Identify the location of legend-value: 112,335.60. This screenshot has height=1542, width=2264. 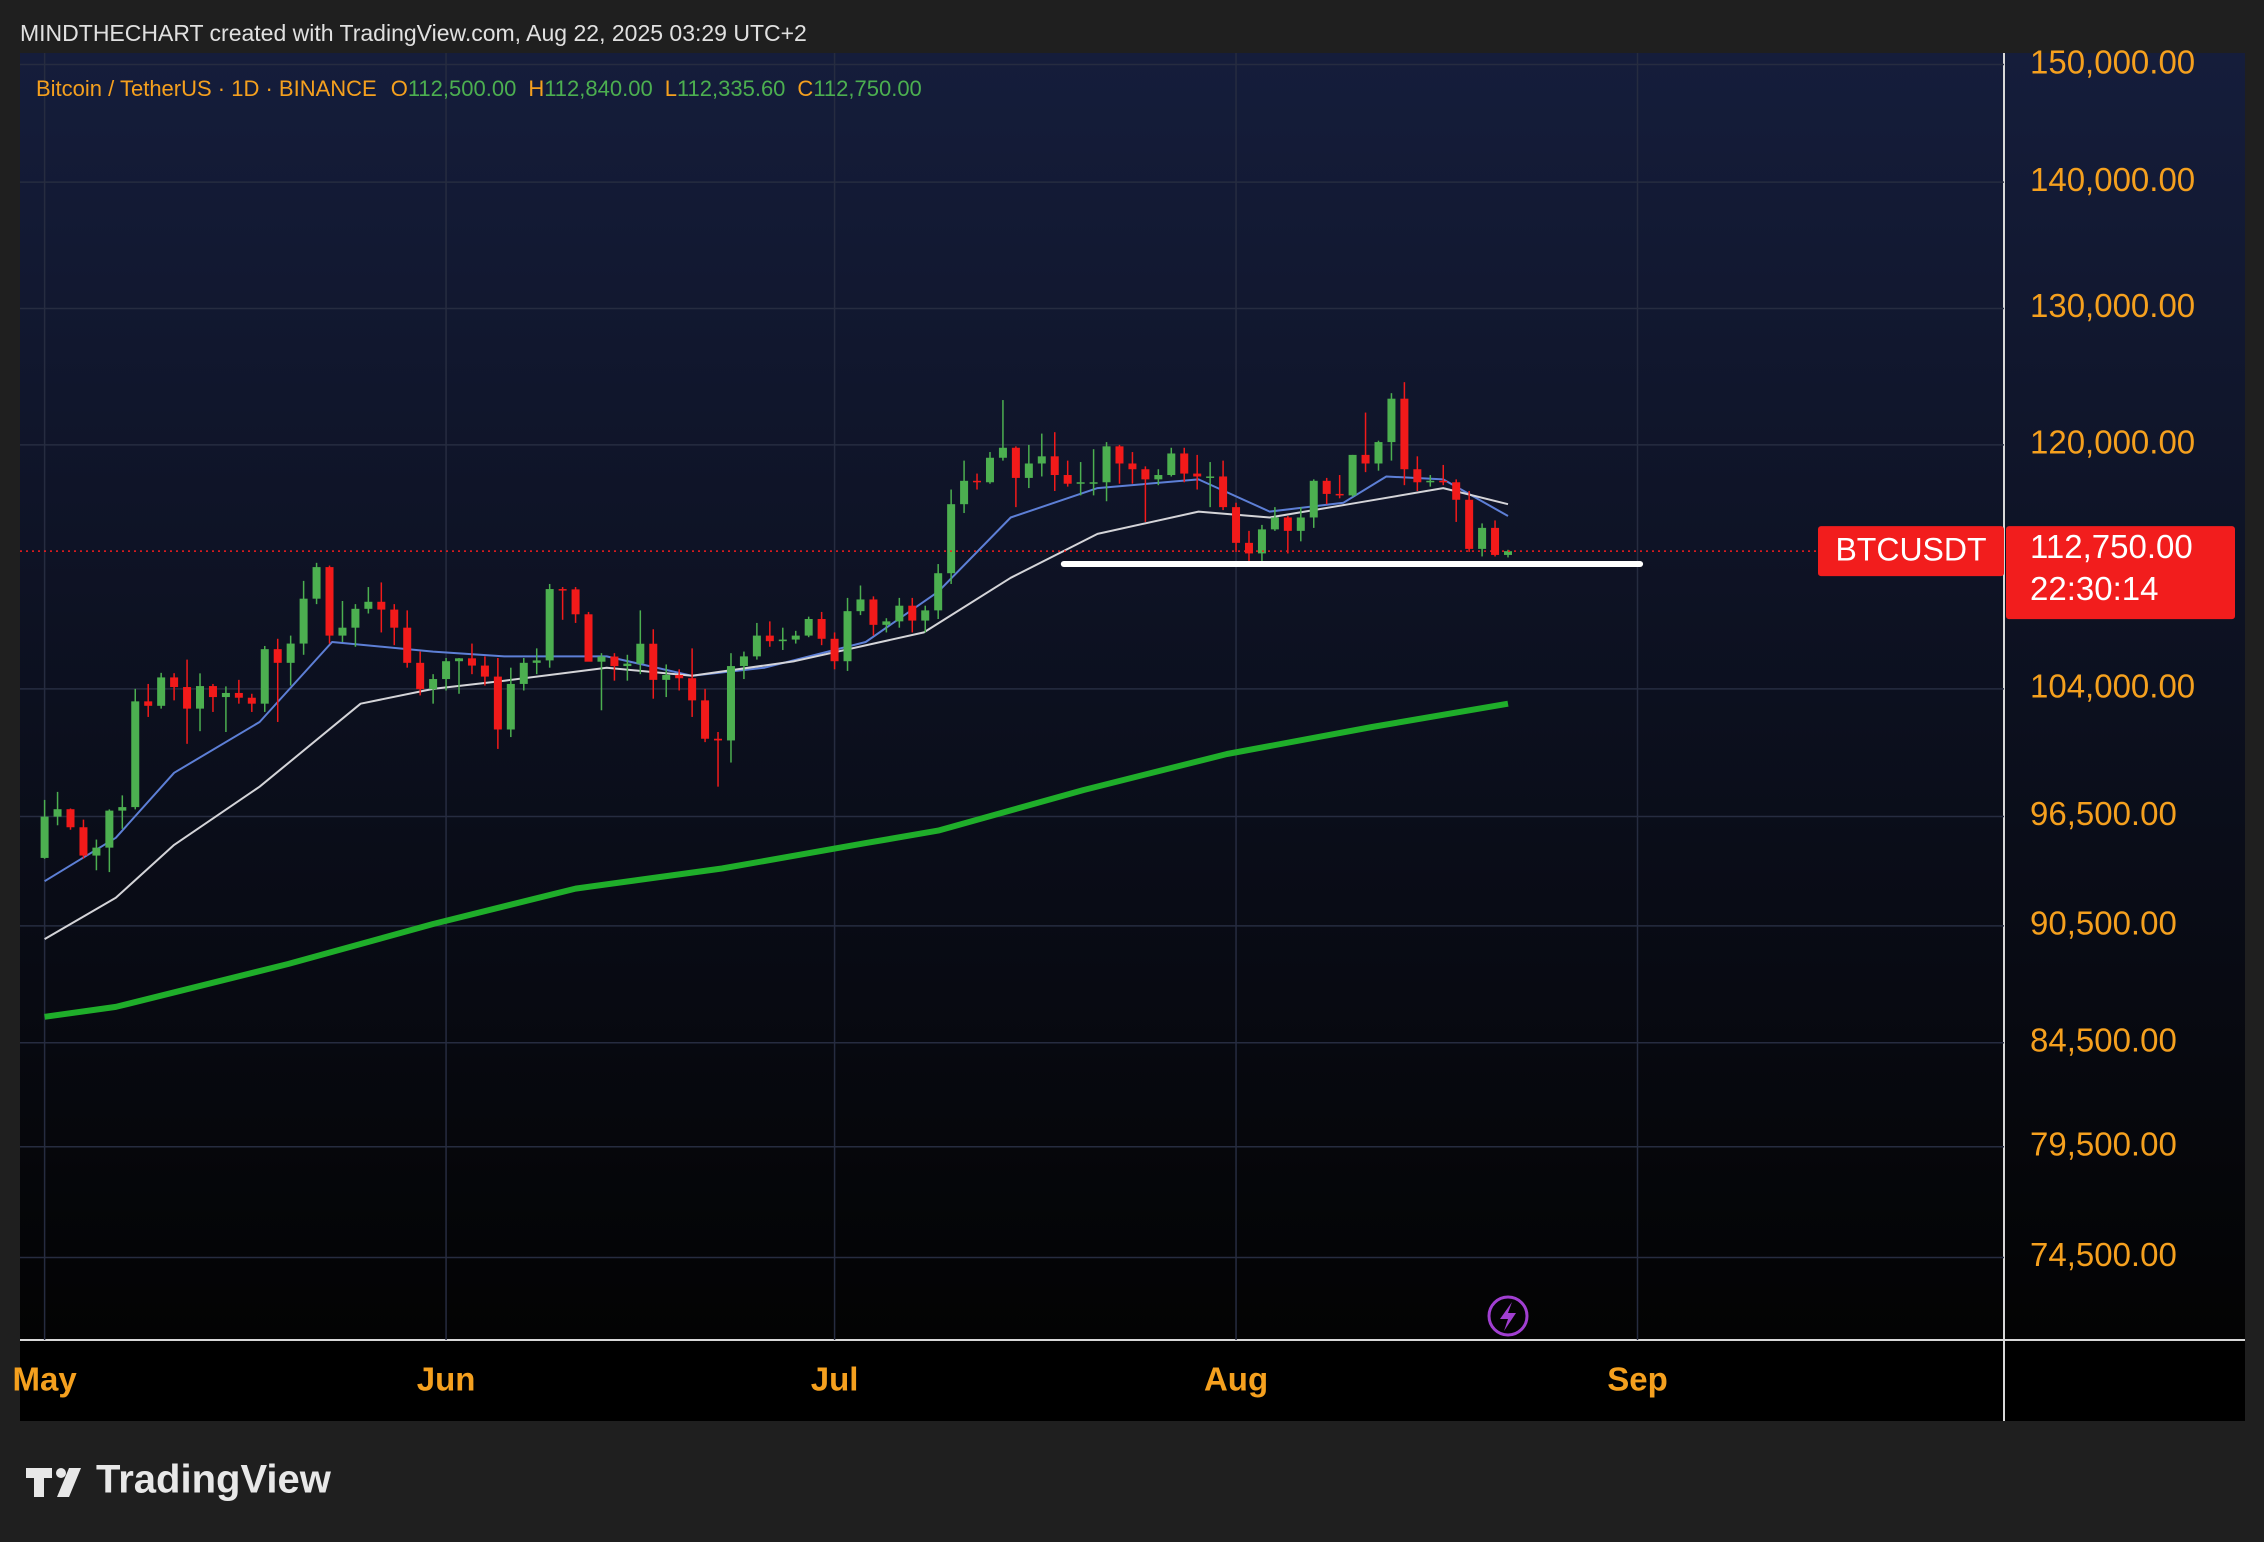
(731, 88).